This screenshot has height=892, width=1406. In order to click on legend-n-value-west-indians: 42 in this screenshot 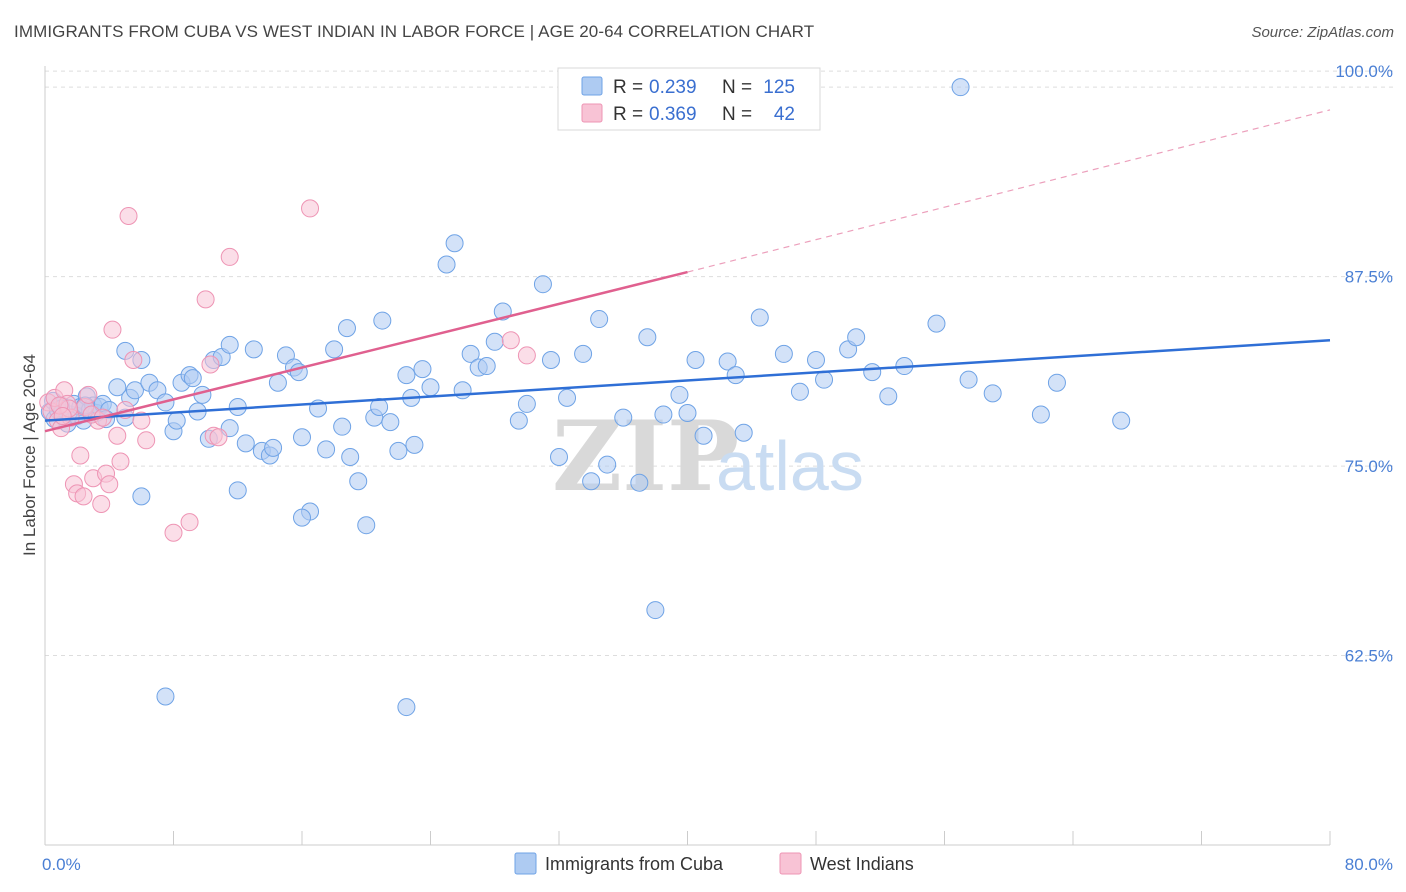, I will do `click(784, 114)`.